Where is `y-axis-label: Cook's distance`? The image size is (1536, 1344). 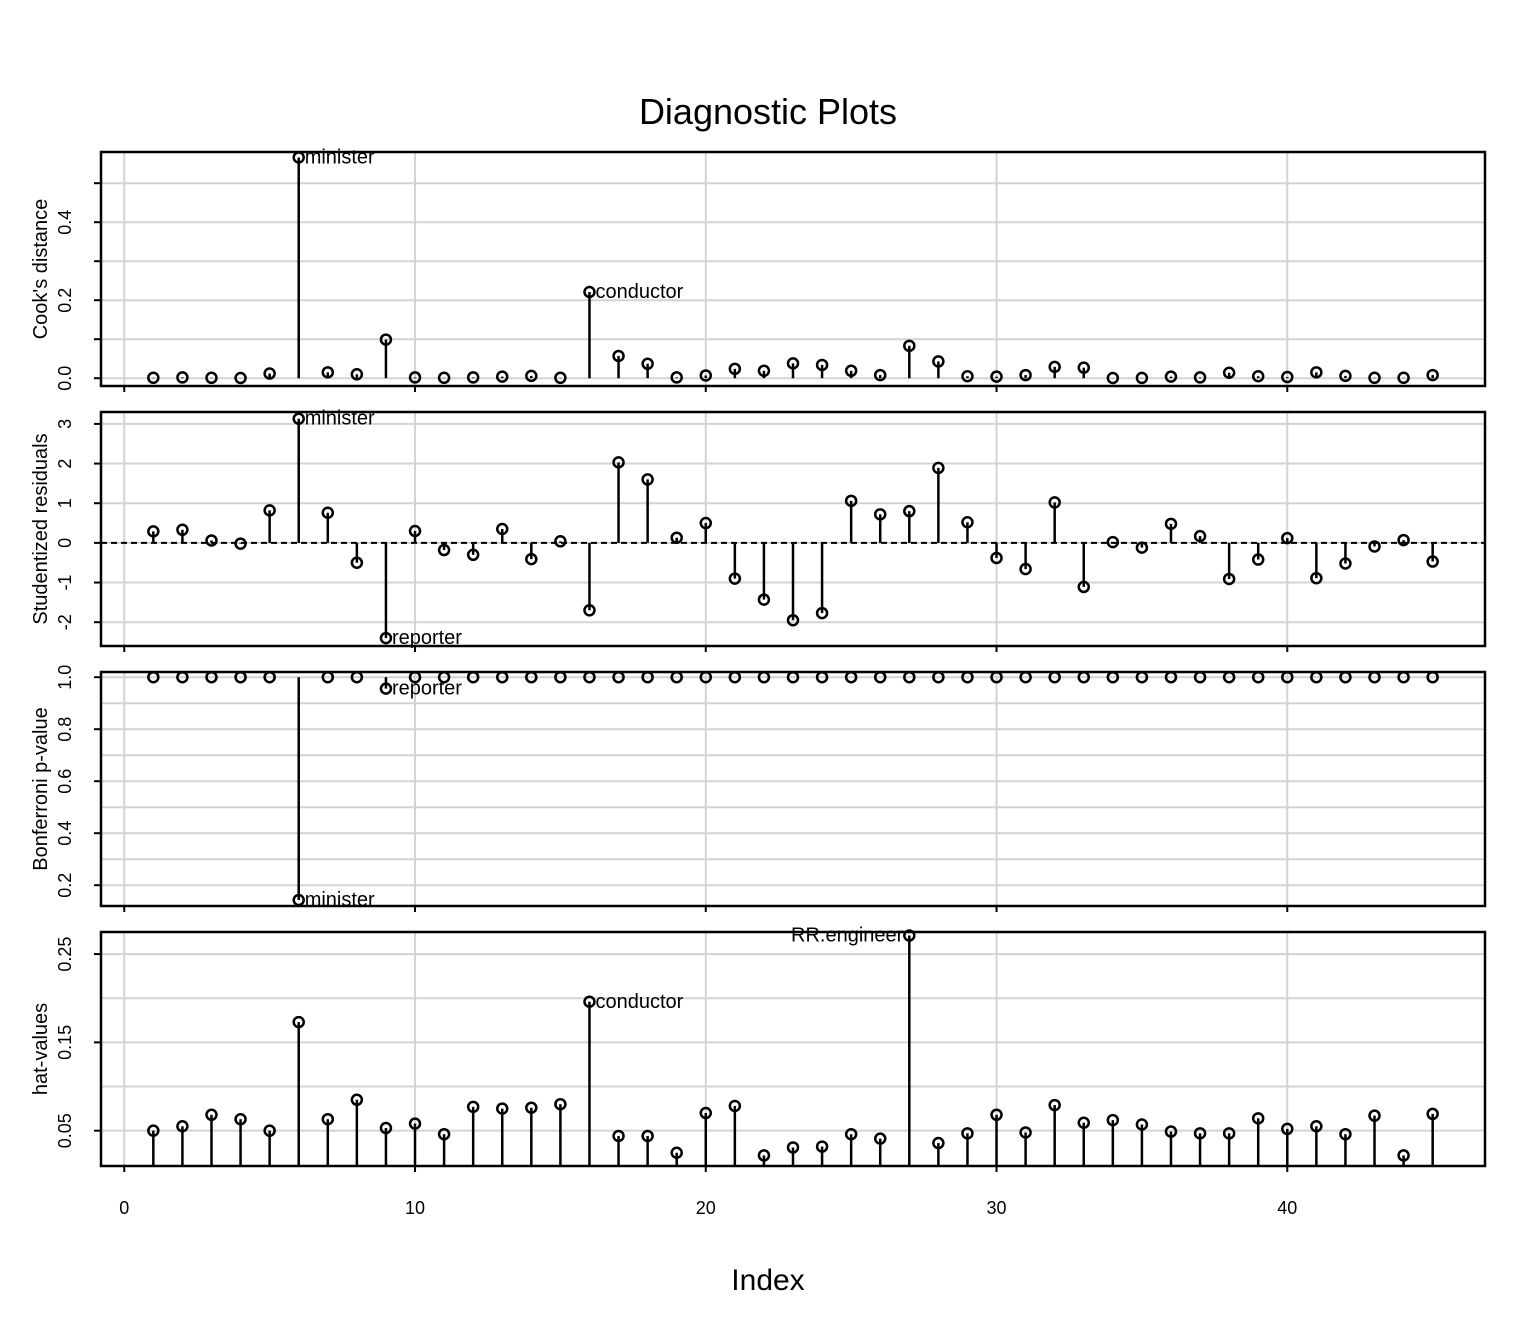 y-axis-label: Cook's distance is located at coordinates (41, 269).